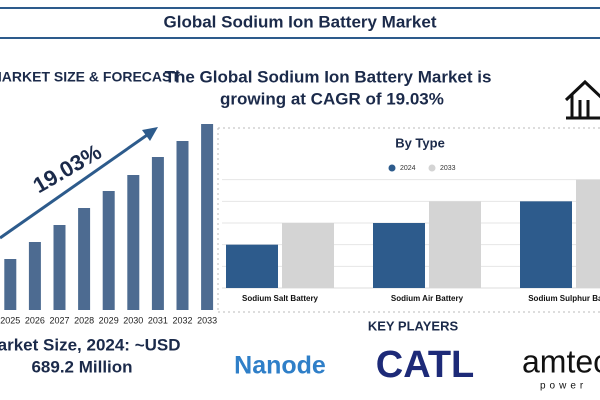 The width and height of the screenshot is (600, 400). Describe the element at coordinates (59, 320) in the screenshot. I see `x-tick-label: 2027` at that location.